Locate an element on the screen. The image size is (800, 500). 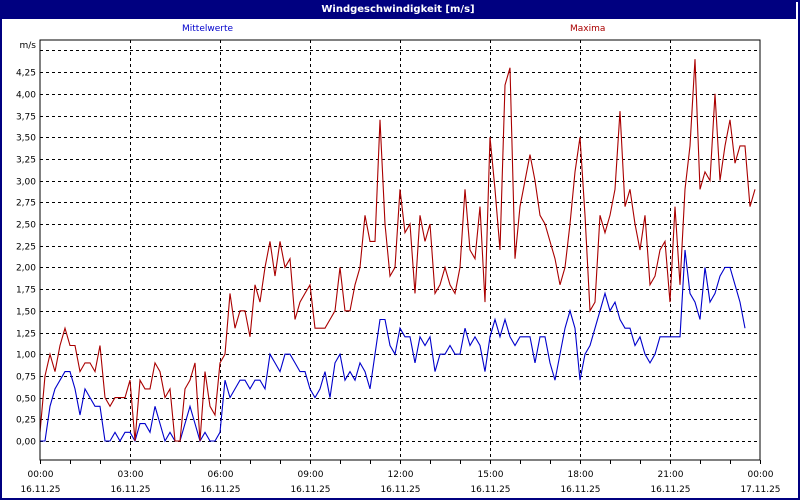
legend-maxima: Maxima is located at coordinates (588, 29).